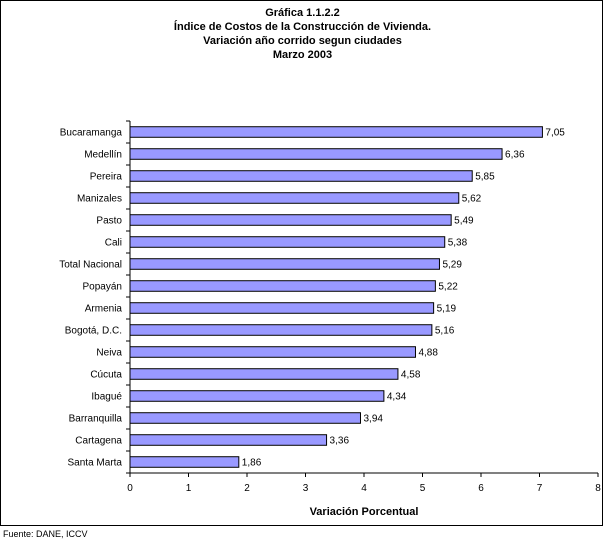 The image size is (605, 548). What do you see at coordinates (598, 488) in the screenshot?
I see `x-tick-label: 8` at bounding box center [598, 488].